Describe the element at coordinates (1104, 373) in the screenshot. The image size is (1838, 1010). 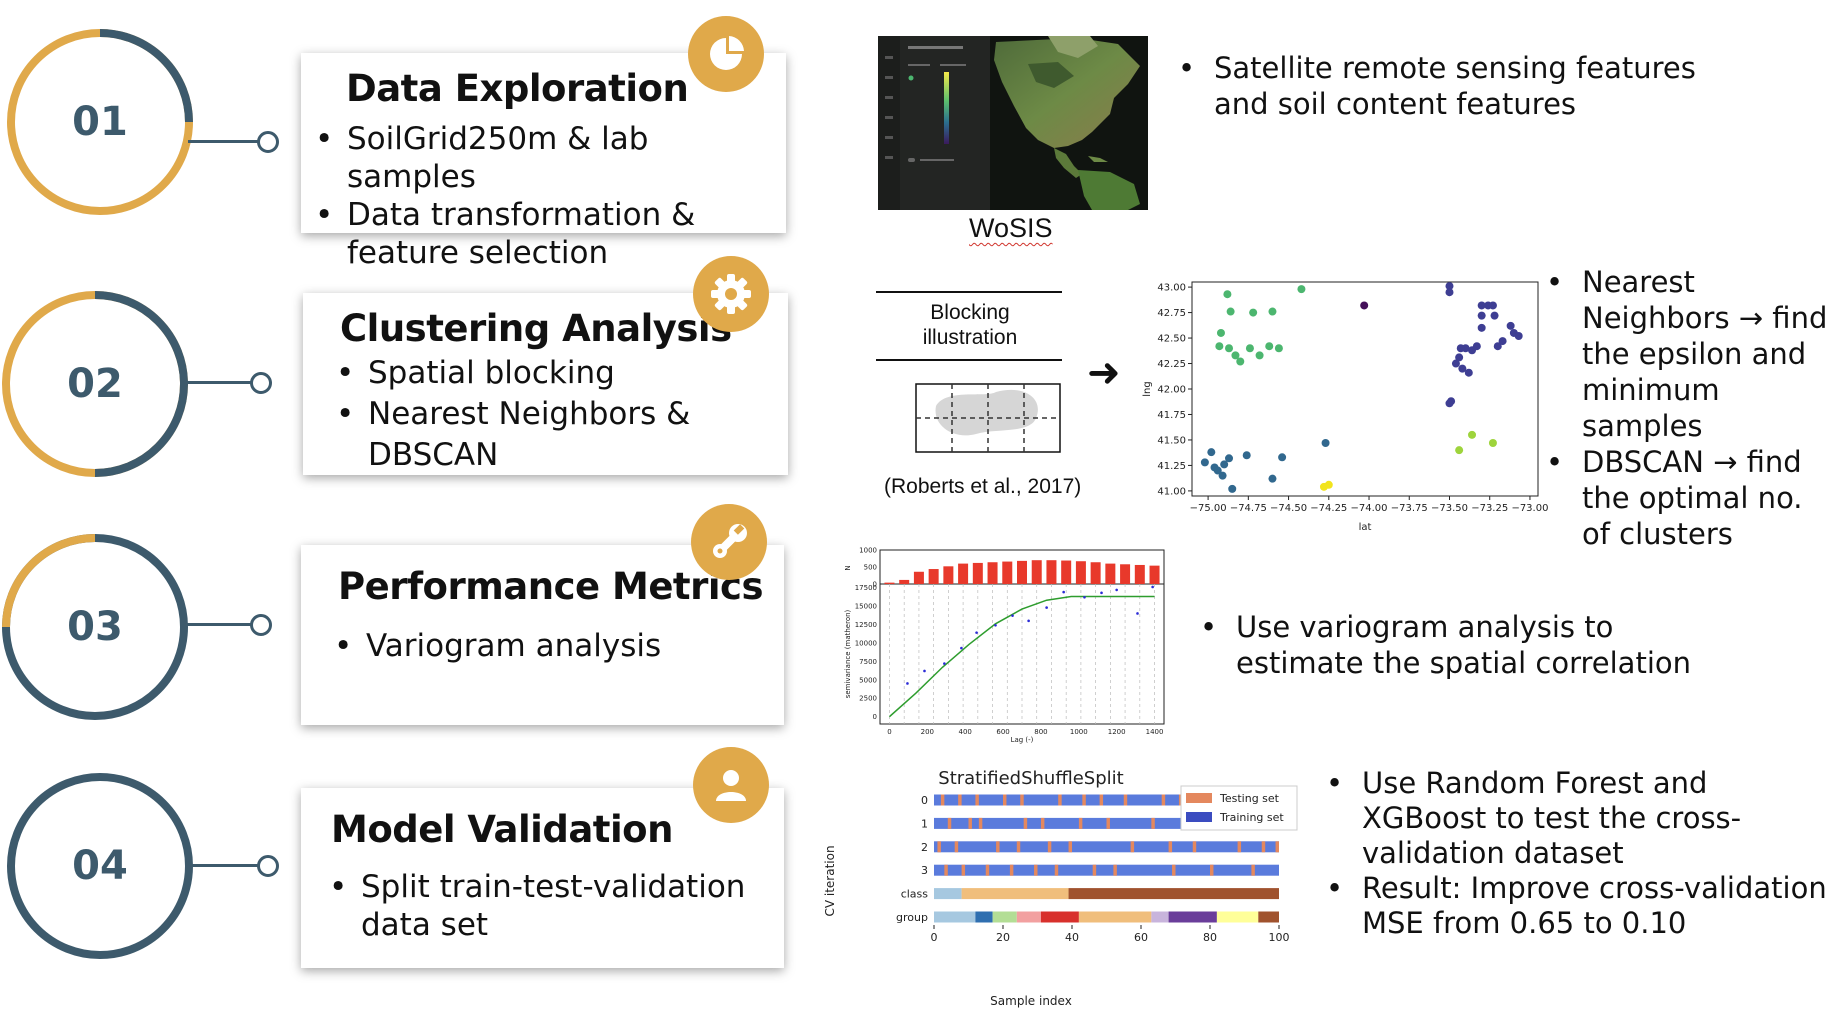
I see `blocking-to-scatter-arrow: ➜` at that location.